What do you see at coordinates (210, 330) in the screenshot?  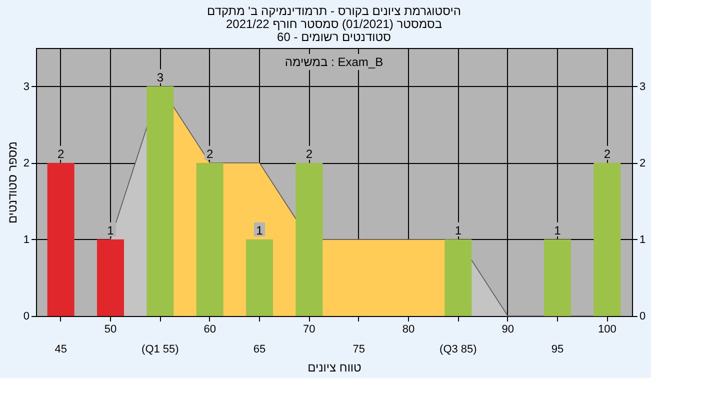 I see `x-tick-label: 60` at bounding box center [210, 330].